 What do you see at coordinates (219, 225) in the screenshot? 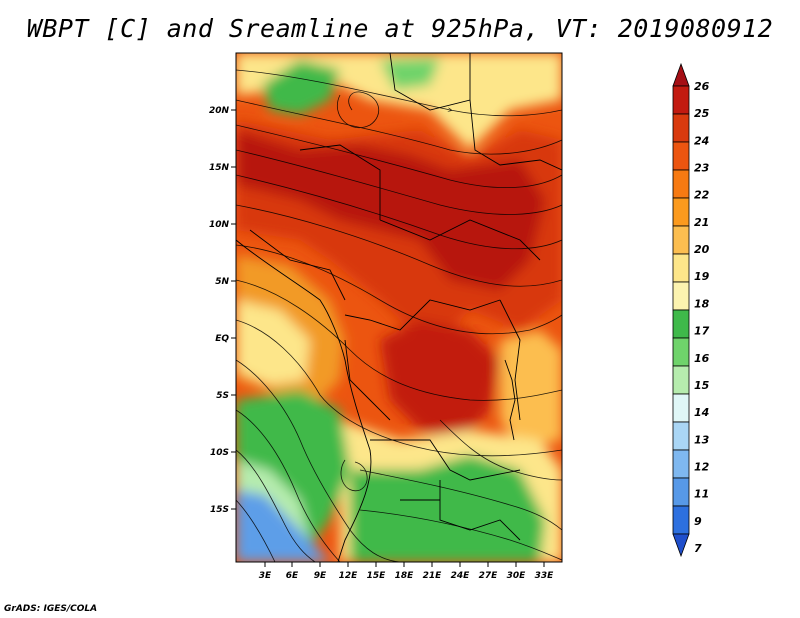
I see `lat-label: 10N` at bounding box center [219, 225].